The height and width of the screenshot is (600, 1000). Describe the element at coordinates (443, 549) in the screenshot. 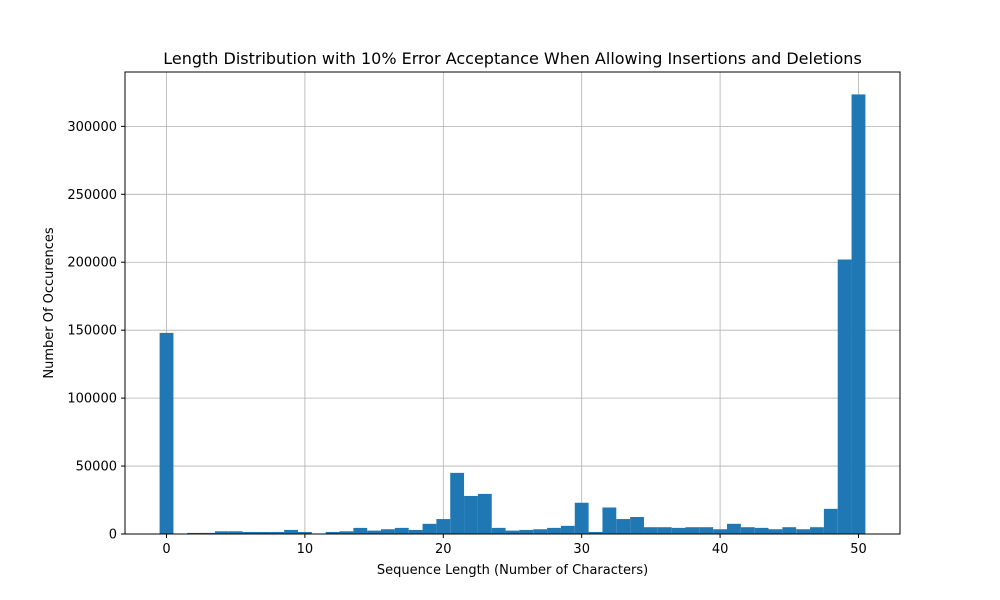

I see `x-tick-label: 20` at that location.